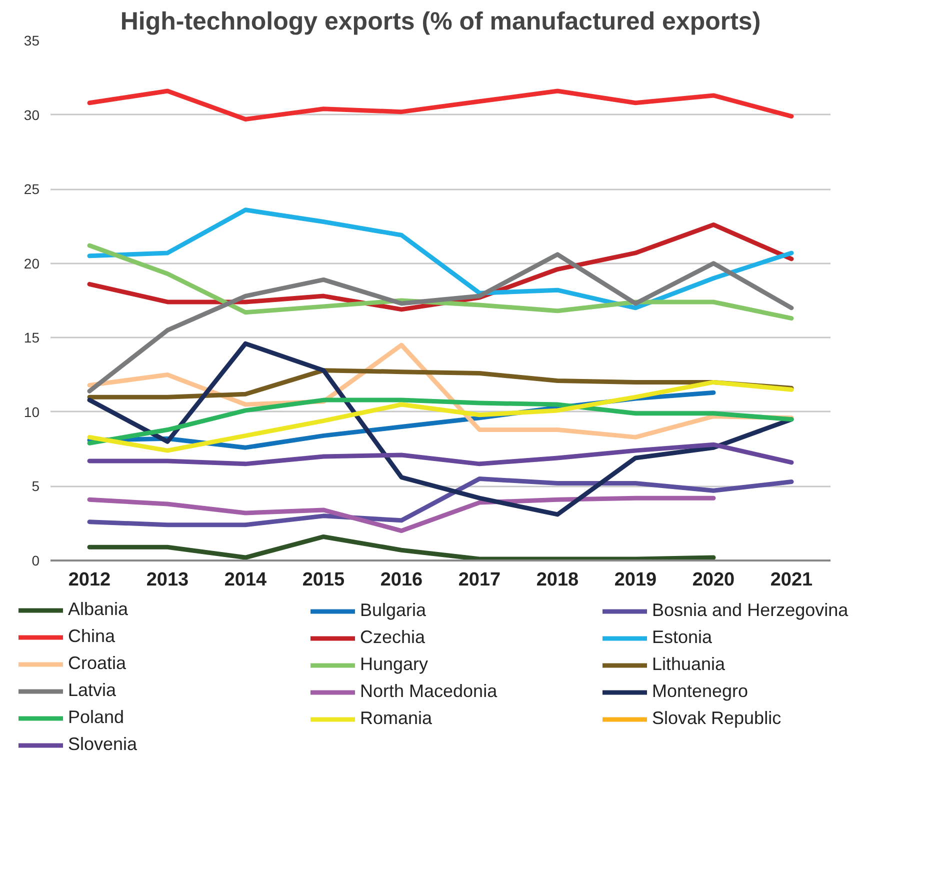 This screenshot has width=925, height=890. Describe the element at coordinates (397, 718) in the screenshot. I see `legend-label: Romania` at that location.